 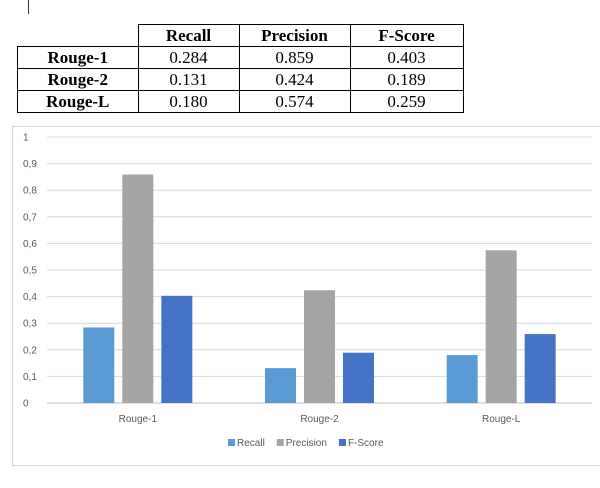 I want to click on y-tick-label: 0,1, so click(x=30, y=377).